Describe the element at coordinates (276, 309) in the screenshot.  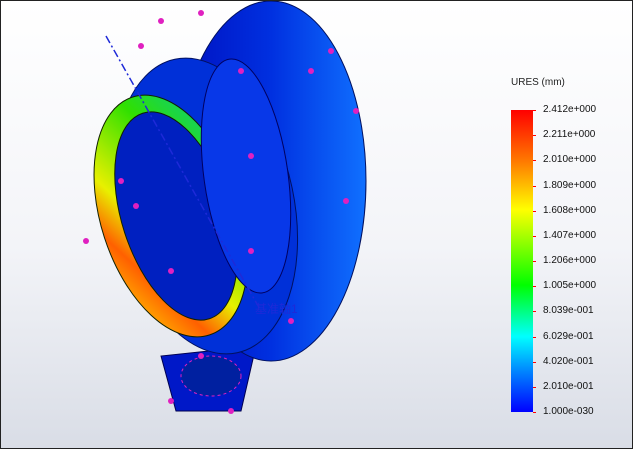
I see `datum-axis-label: 基准轴1` at that location.